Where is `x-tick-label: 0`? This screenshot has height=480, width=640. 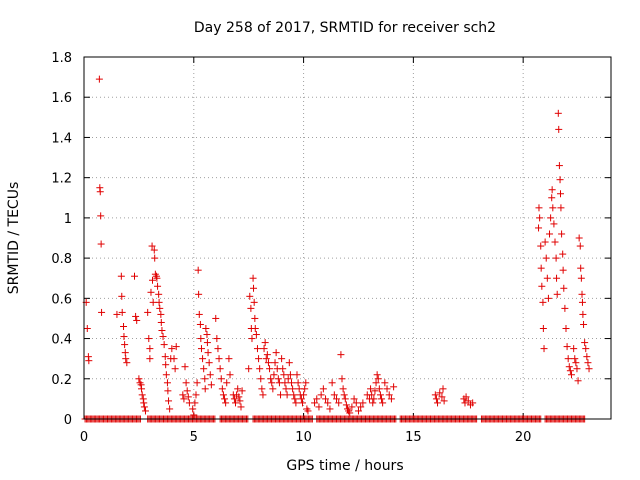 x-tick-label: 0 is located at coordinates (84, 437).